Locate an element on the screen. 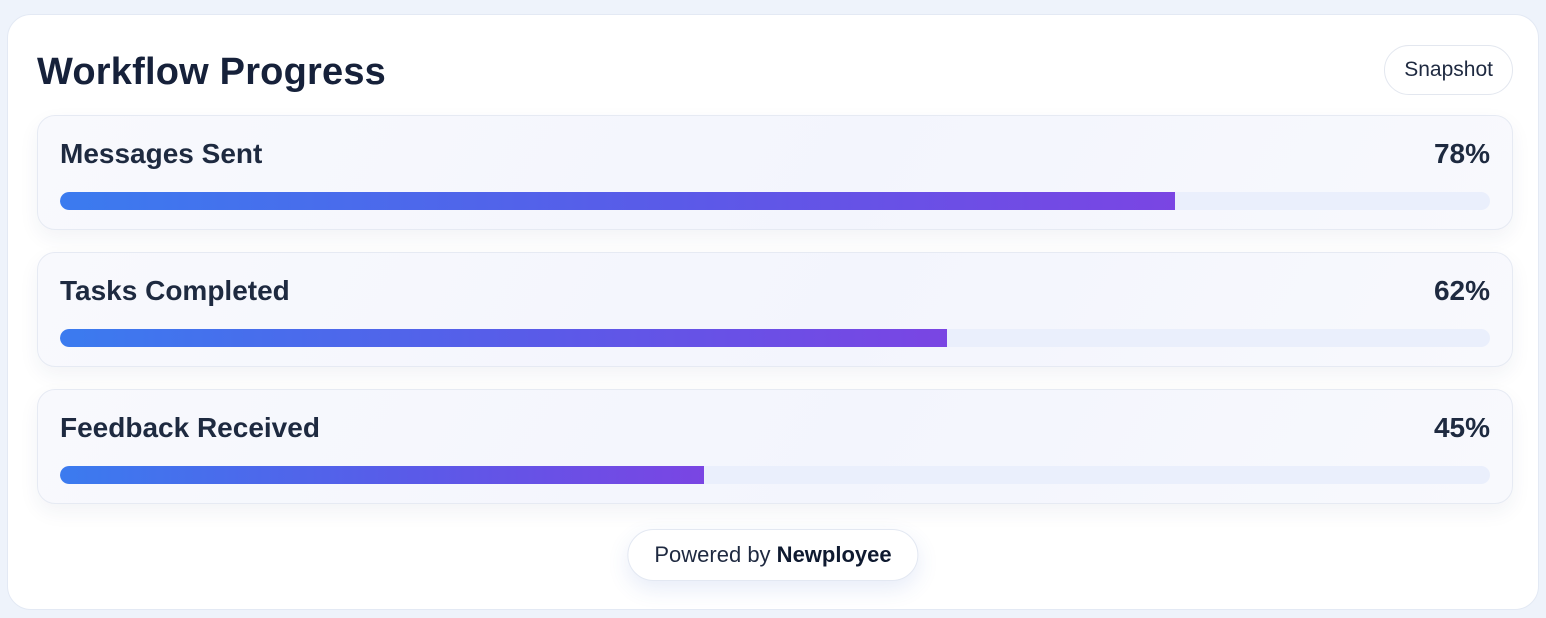  metric-value: 62% is located at coordinates (1461, 290).